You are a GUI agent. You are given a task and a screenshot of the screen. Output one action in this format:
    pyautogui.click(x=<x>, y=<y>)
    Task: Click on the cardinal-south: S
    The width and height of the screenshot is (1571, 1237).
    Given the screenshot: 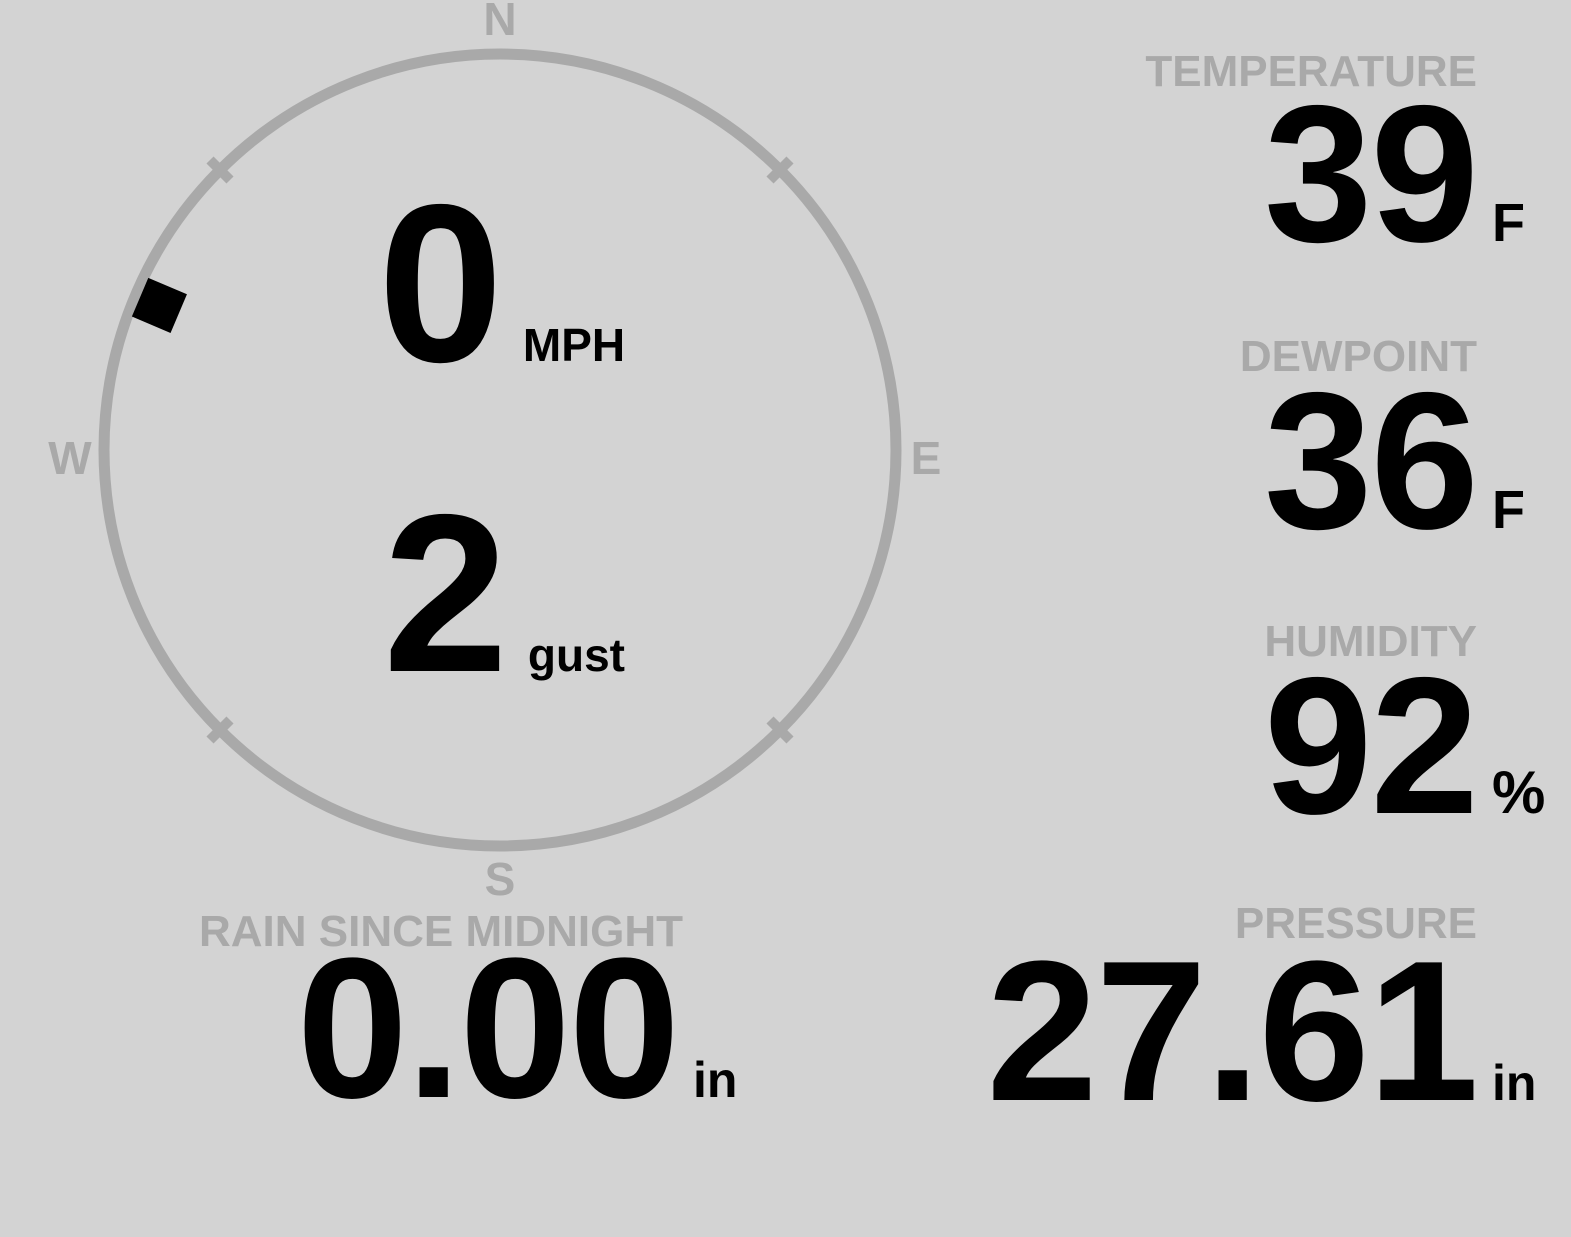 What is the action you would take?
    pyautogui.click(x=500, y=879)
    